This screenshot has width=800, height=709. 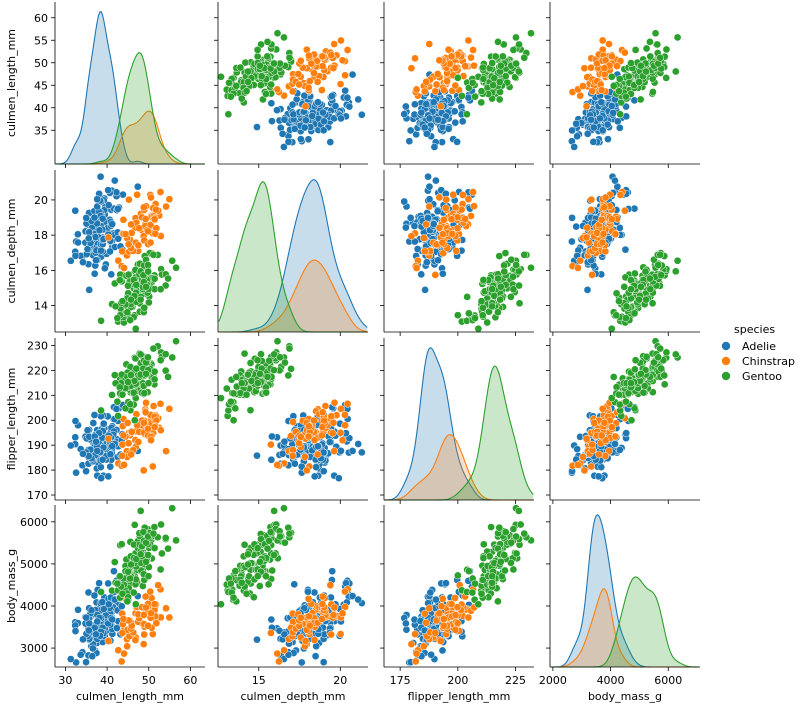 I want to click on kde-line-adelie, so click(x=293, y=256).